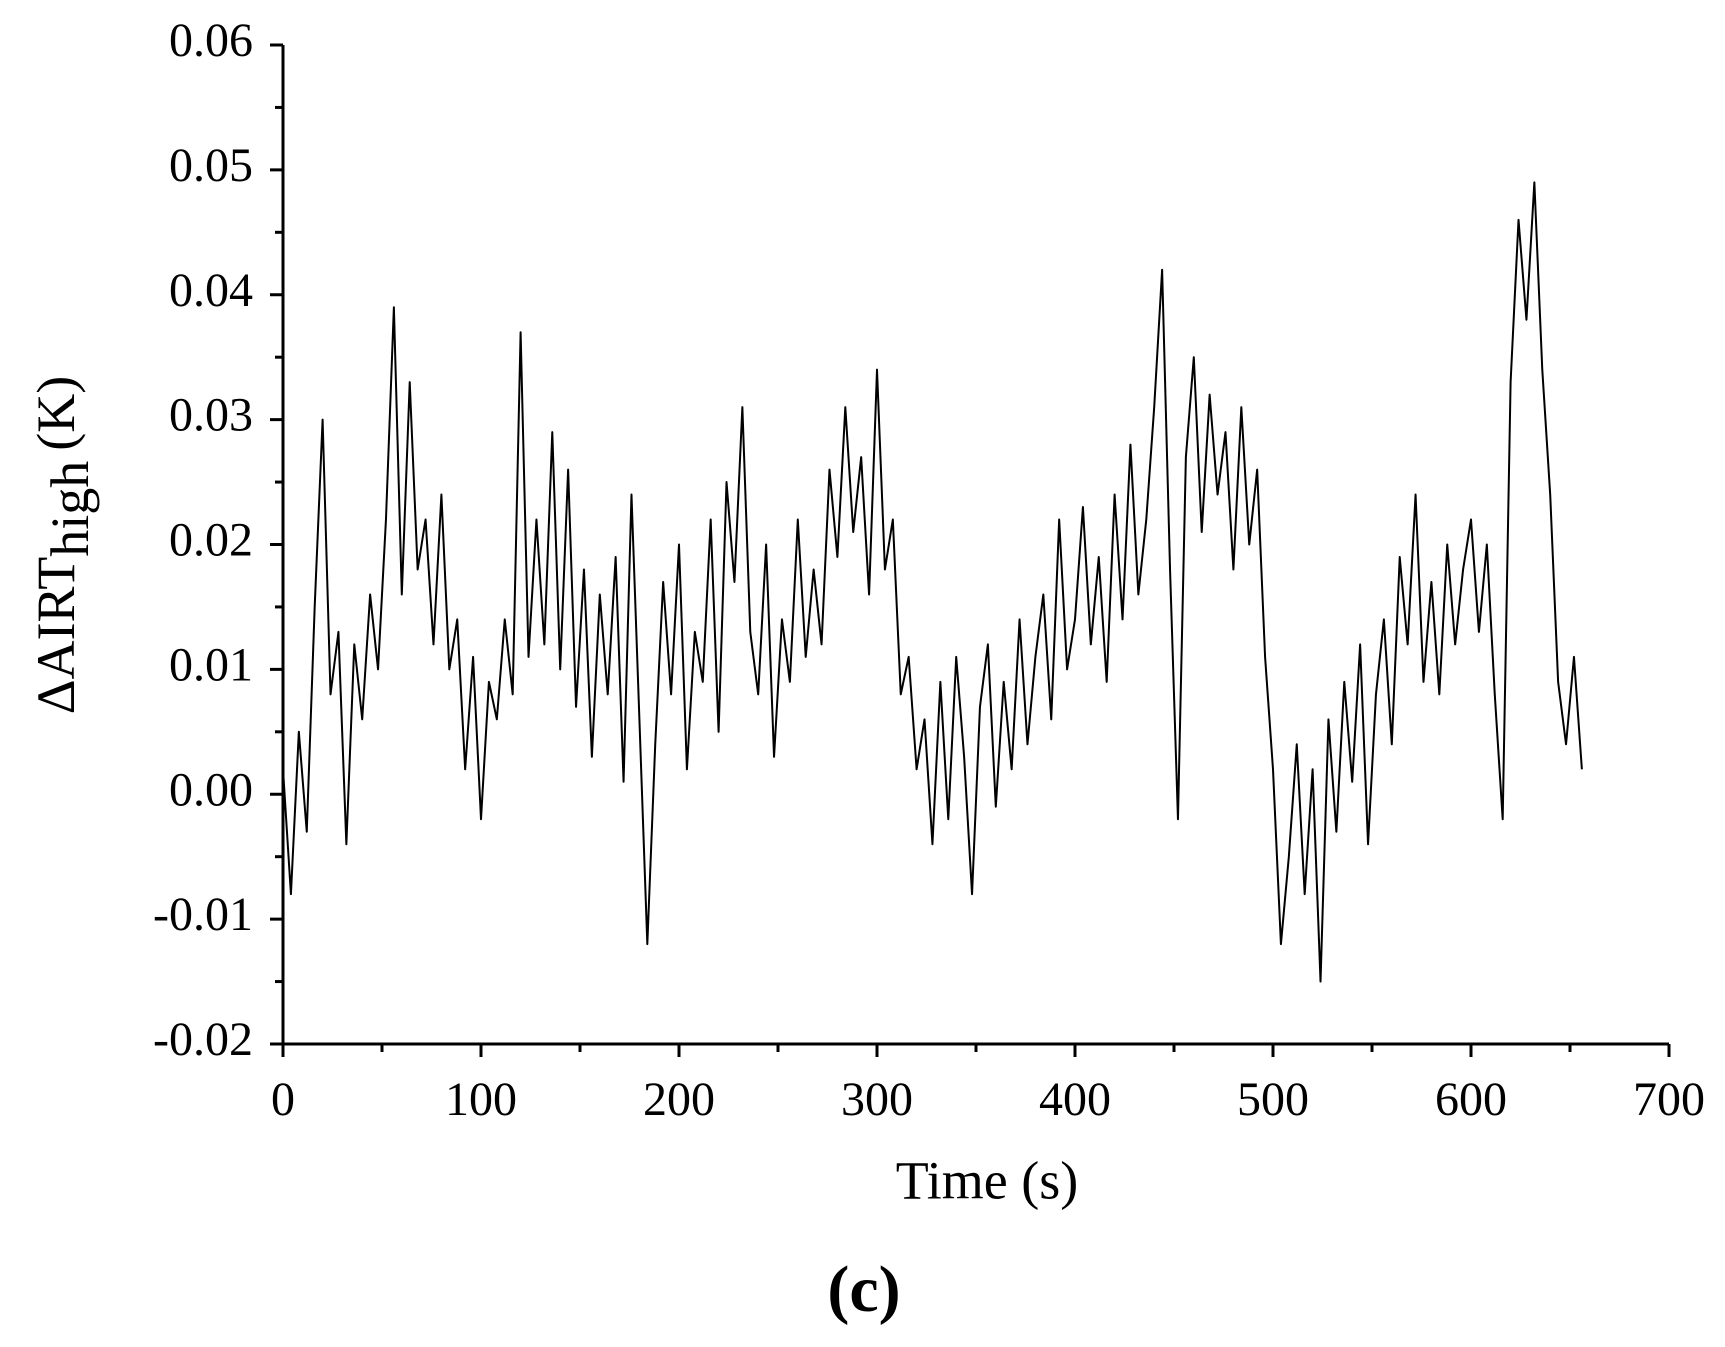  What do you see at coordinates (679, 1099) in the screenshot?
I see `x-tick-label: 200` at bounding box center [679, 1099].